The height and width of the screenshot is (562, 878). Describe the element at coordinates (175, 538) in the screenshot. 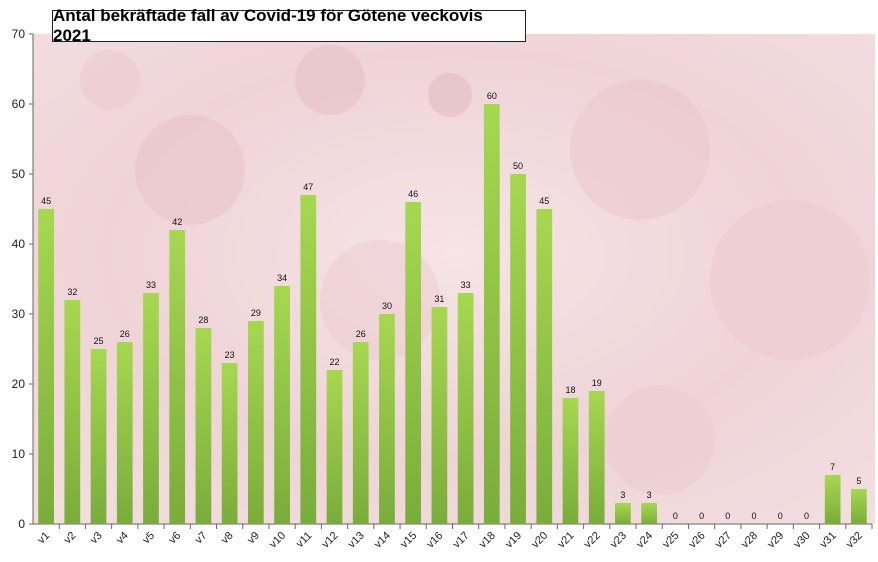

I see `x-tick-label: v6` at that location.